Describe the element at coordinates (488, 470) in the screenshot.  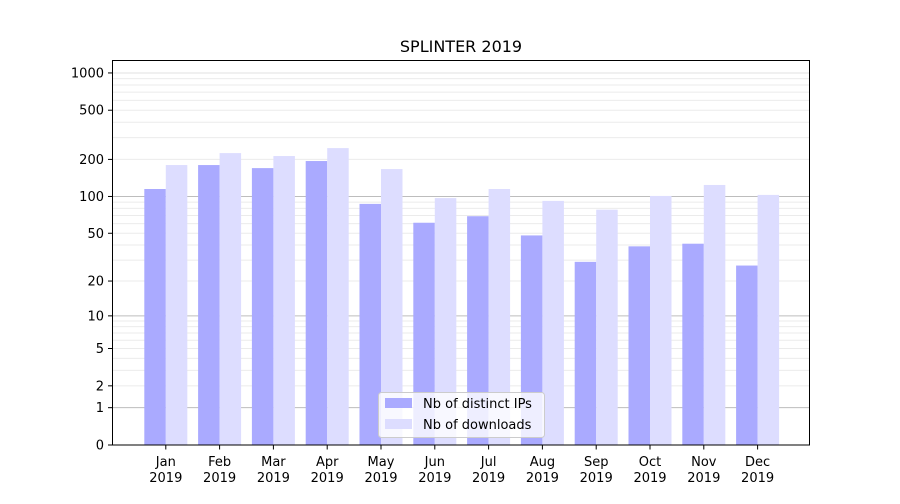
I see `x-tick-label: Jul 2019` at that location.